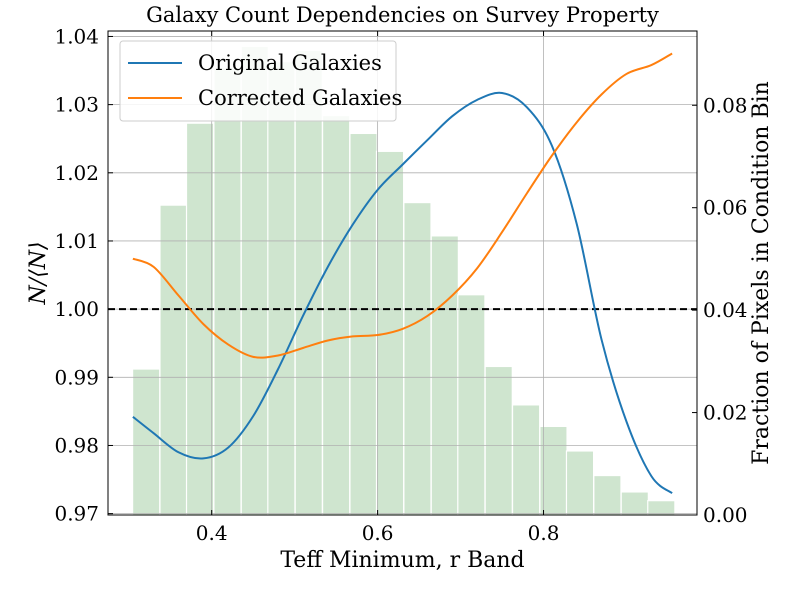 The height and width of the screenshot is (600, 800). Describe the element at coordinates (402, 560) in the screenshot. I see `x-axis-label: Teff Minimum, r Band` at that location.